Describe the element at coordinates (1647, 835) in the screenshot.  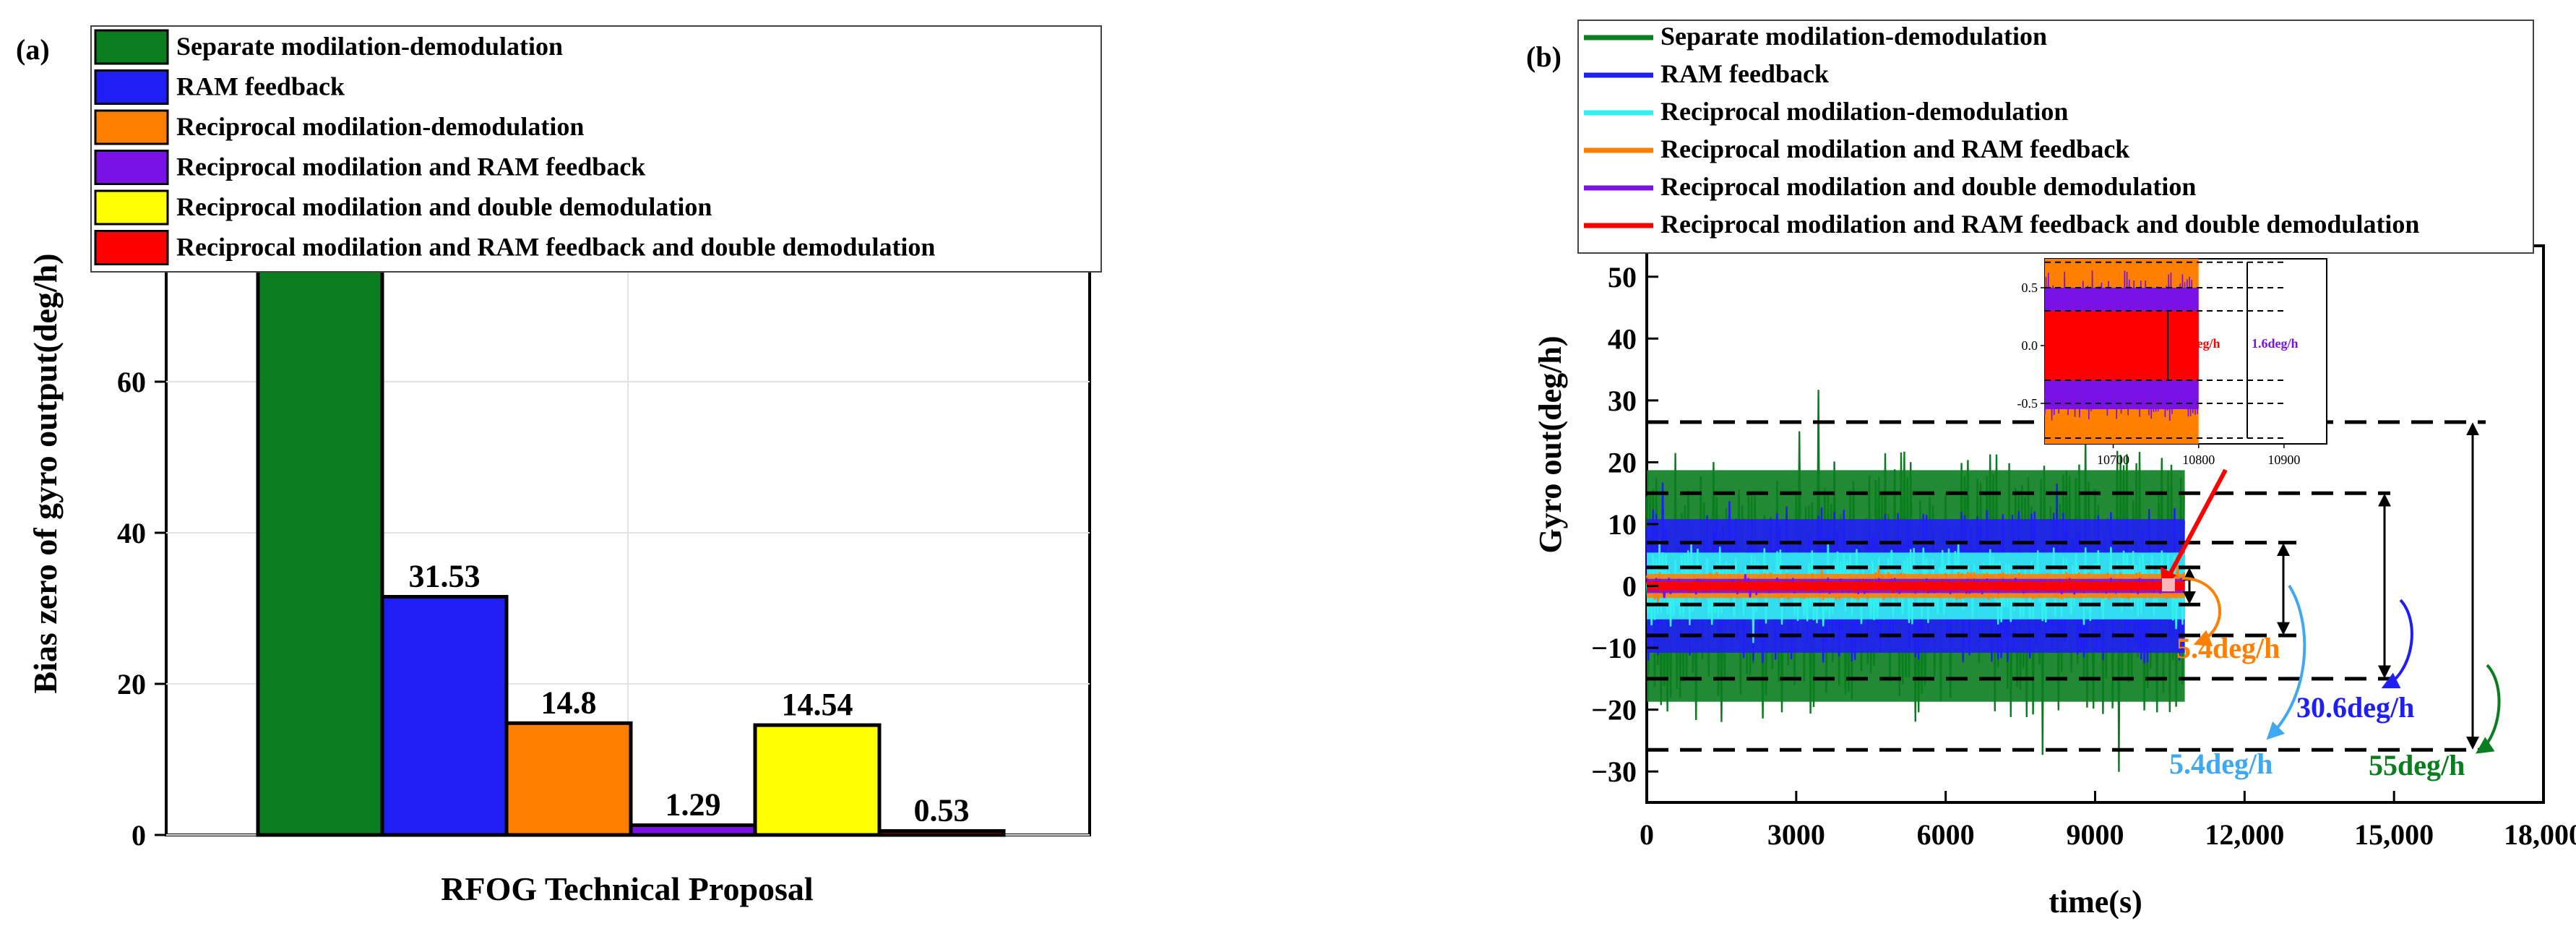
I see `x-tick-label: 0` at that location.